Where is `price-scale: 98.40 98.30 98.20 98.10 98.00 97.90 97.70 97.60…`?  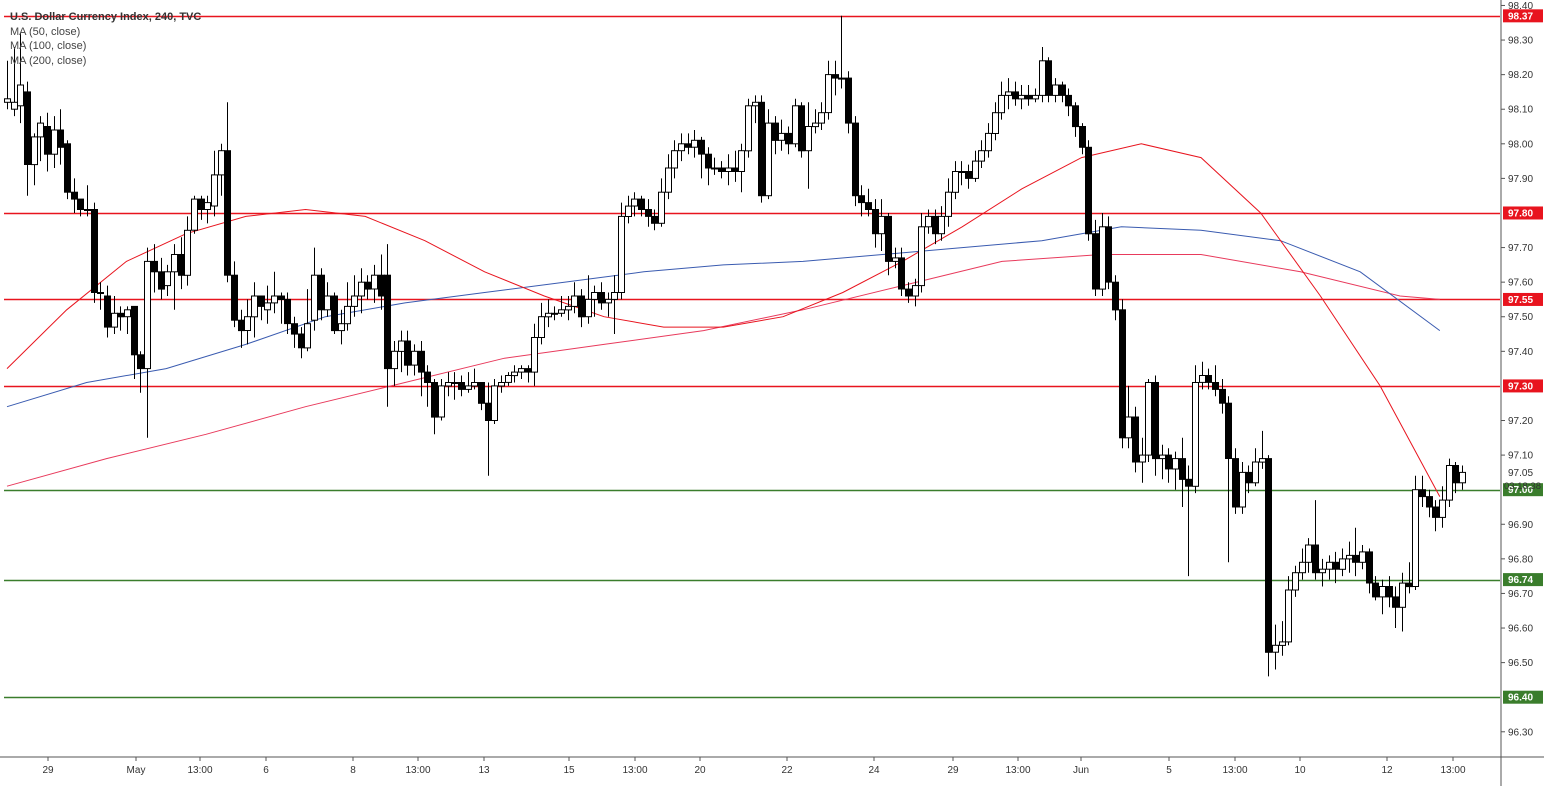
price-scale: 98.40 98.30 98.20 98.10 98.00 97.90 97.70 97.60… is located at coordinates (1521, 393).